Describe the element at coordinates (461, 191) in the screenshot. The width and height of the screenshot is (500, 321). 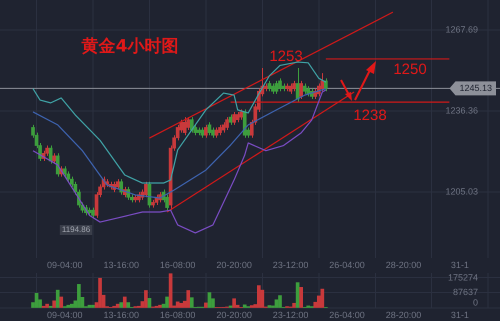
I see `y-tick-label: 1205.03` at that location.